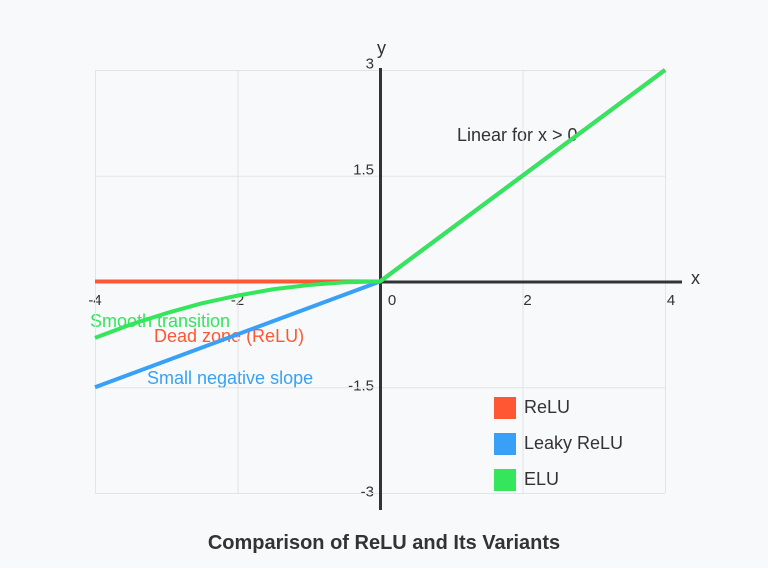 The width and height of the screenshot is (768, 568). What do you see at coordinates (381, 48) in the screenshot?
I see `y-axis-label: y` at bounding box center [381, 48].